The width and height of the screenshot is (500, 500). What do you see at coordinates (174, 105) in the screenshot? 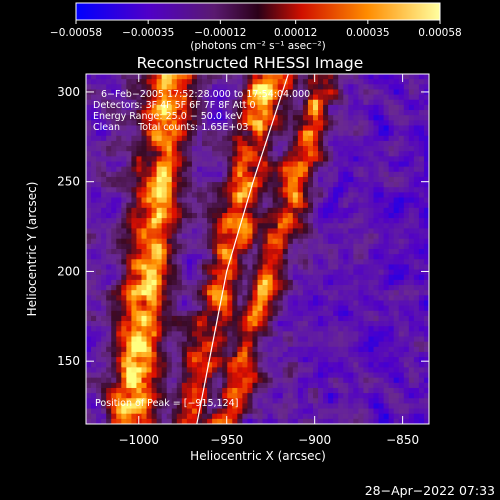
I see `annotation-detectors: Detectors: 3F 4F 5F 6F 7F 8F Att 0` at bounding box center [174, 105].